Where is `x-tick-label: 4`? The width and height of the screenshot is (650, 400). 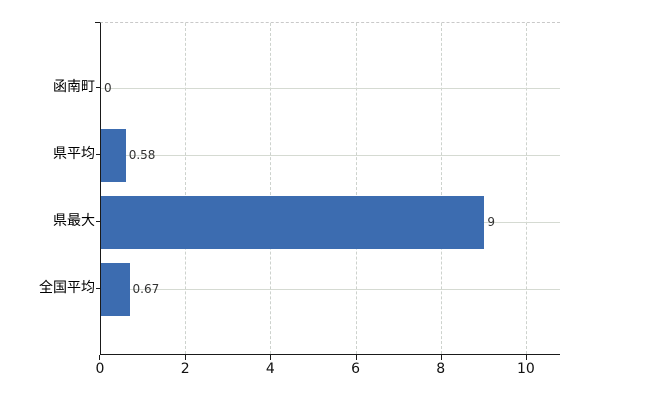 x-tick-label: 4 is located at coordinates (270, 369).